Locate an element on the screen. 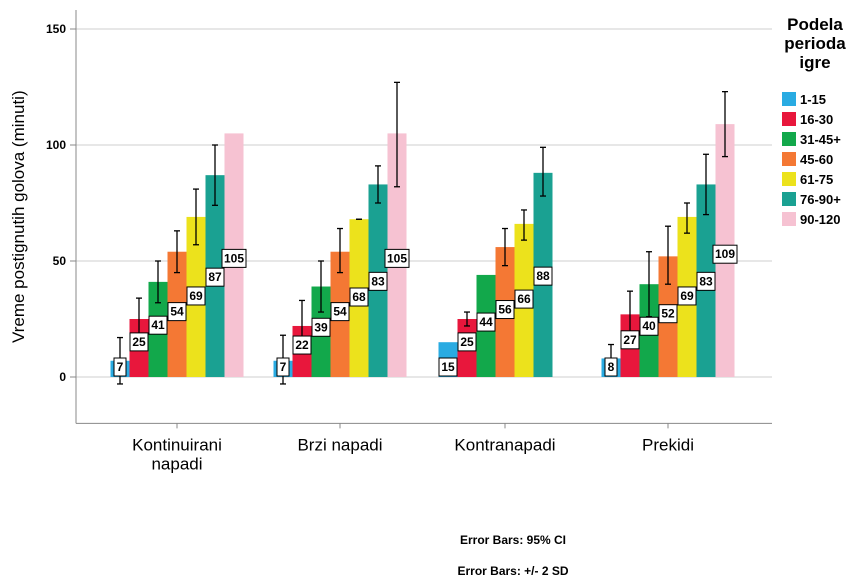 This screenshot has height=579, width=856. data-label: 44 is located at coordinates (486, 322).